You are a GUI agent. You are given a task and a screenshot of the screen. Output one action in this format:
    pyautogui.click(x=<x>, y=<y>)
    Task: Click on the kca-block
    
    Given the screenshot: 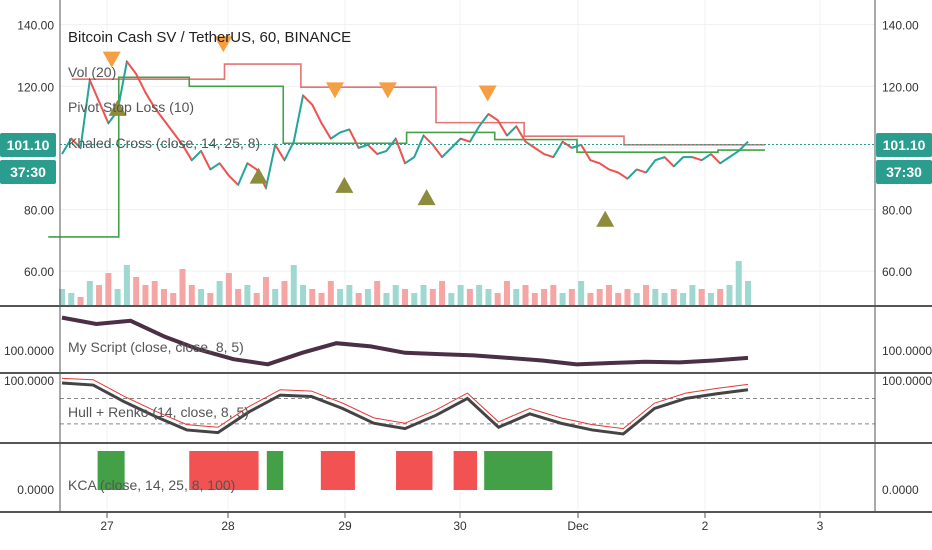 What is the action you would take?
    pyautogui.click(x=465, y=470)
    